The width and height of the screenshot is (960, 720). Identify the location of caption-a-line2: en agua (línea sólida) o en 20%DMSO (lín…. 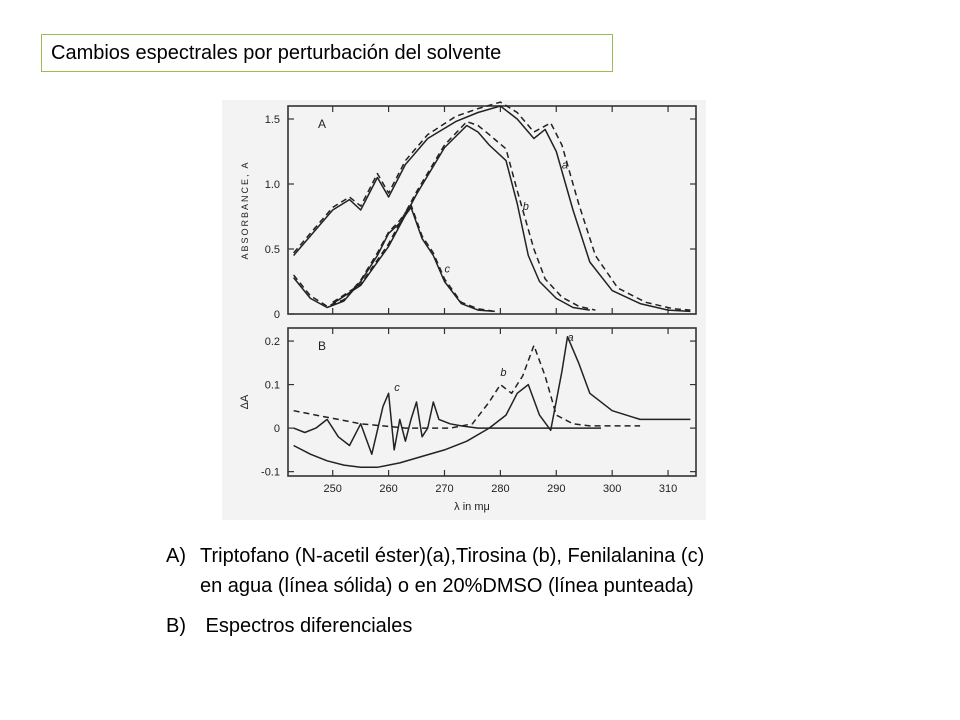
(447, 586).